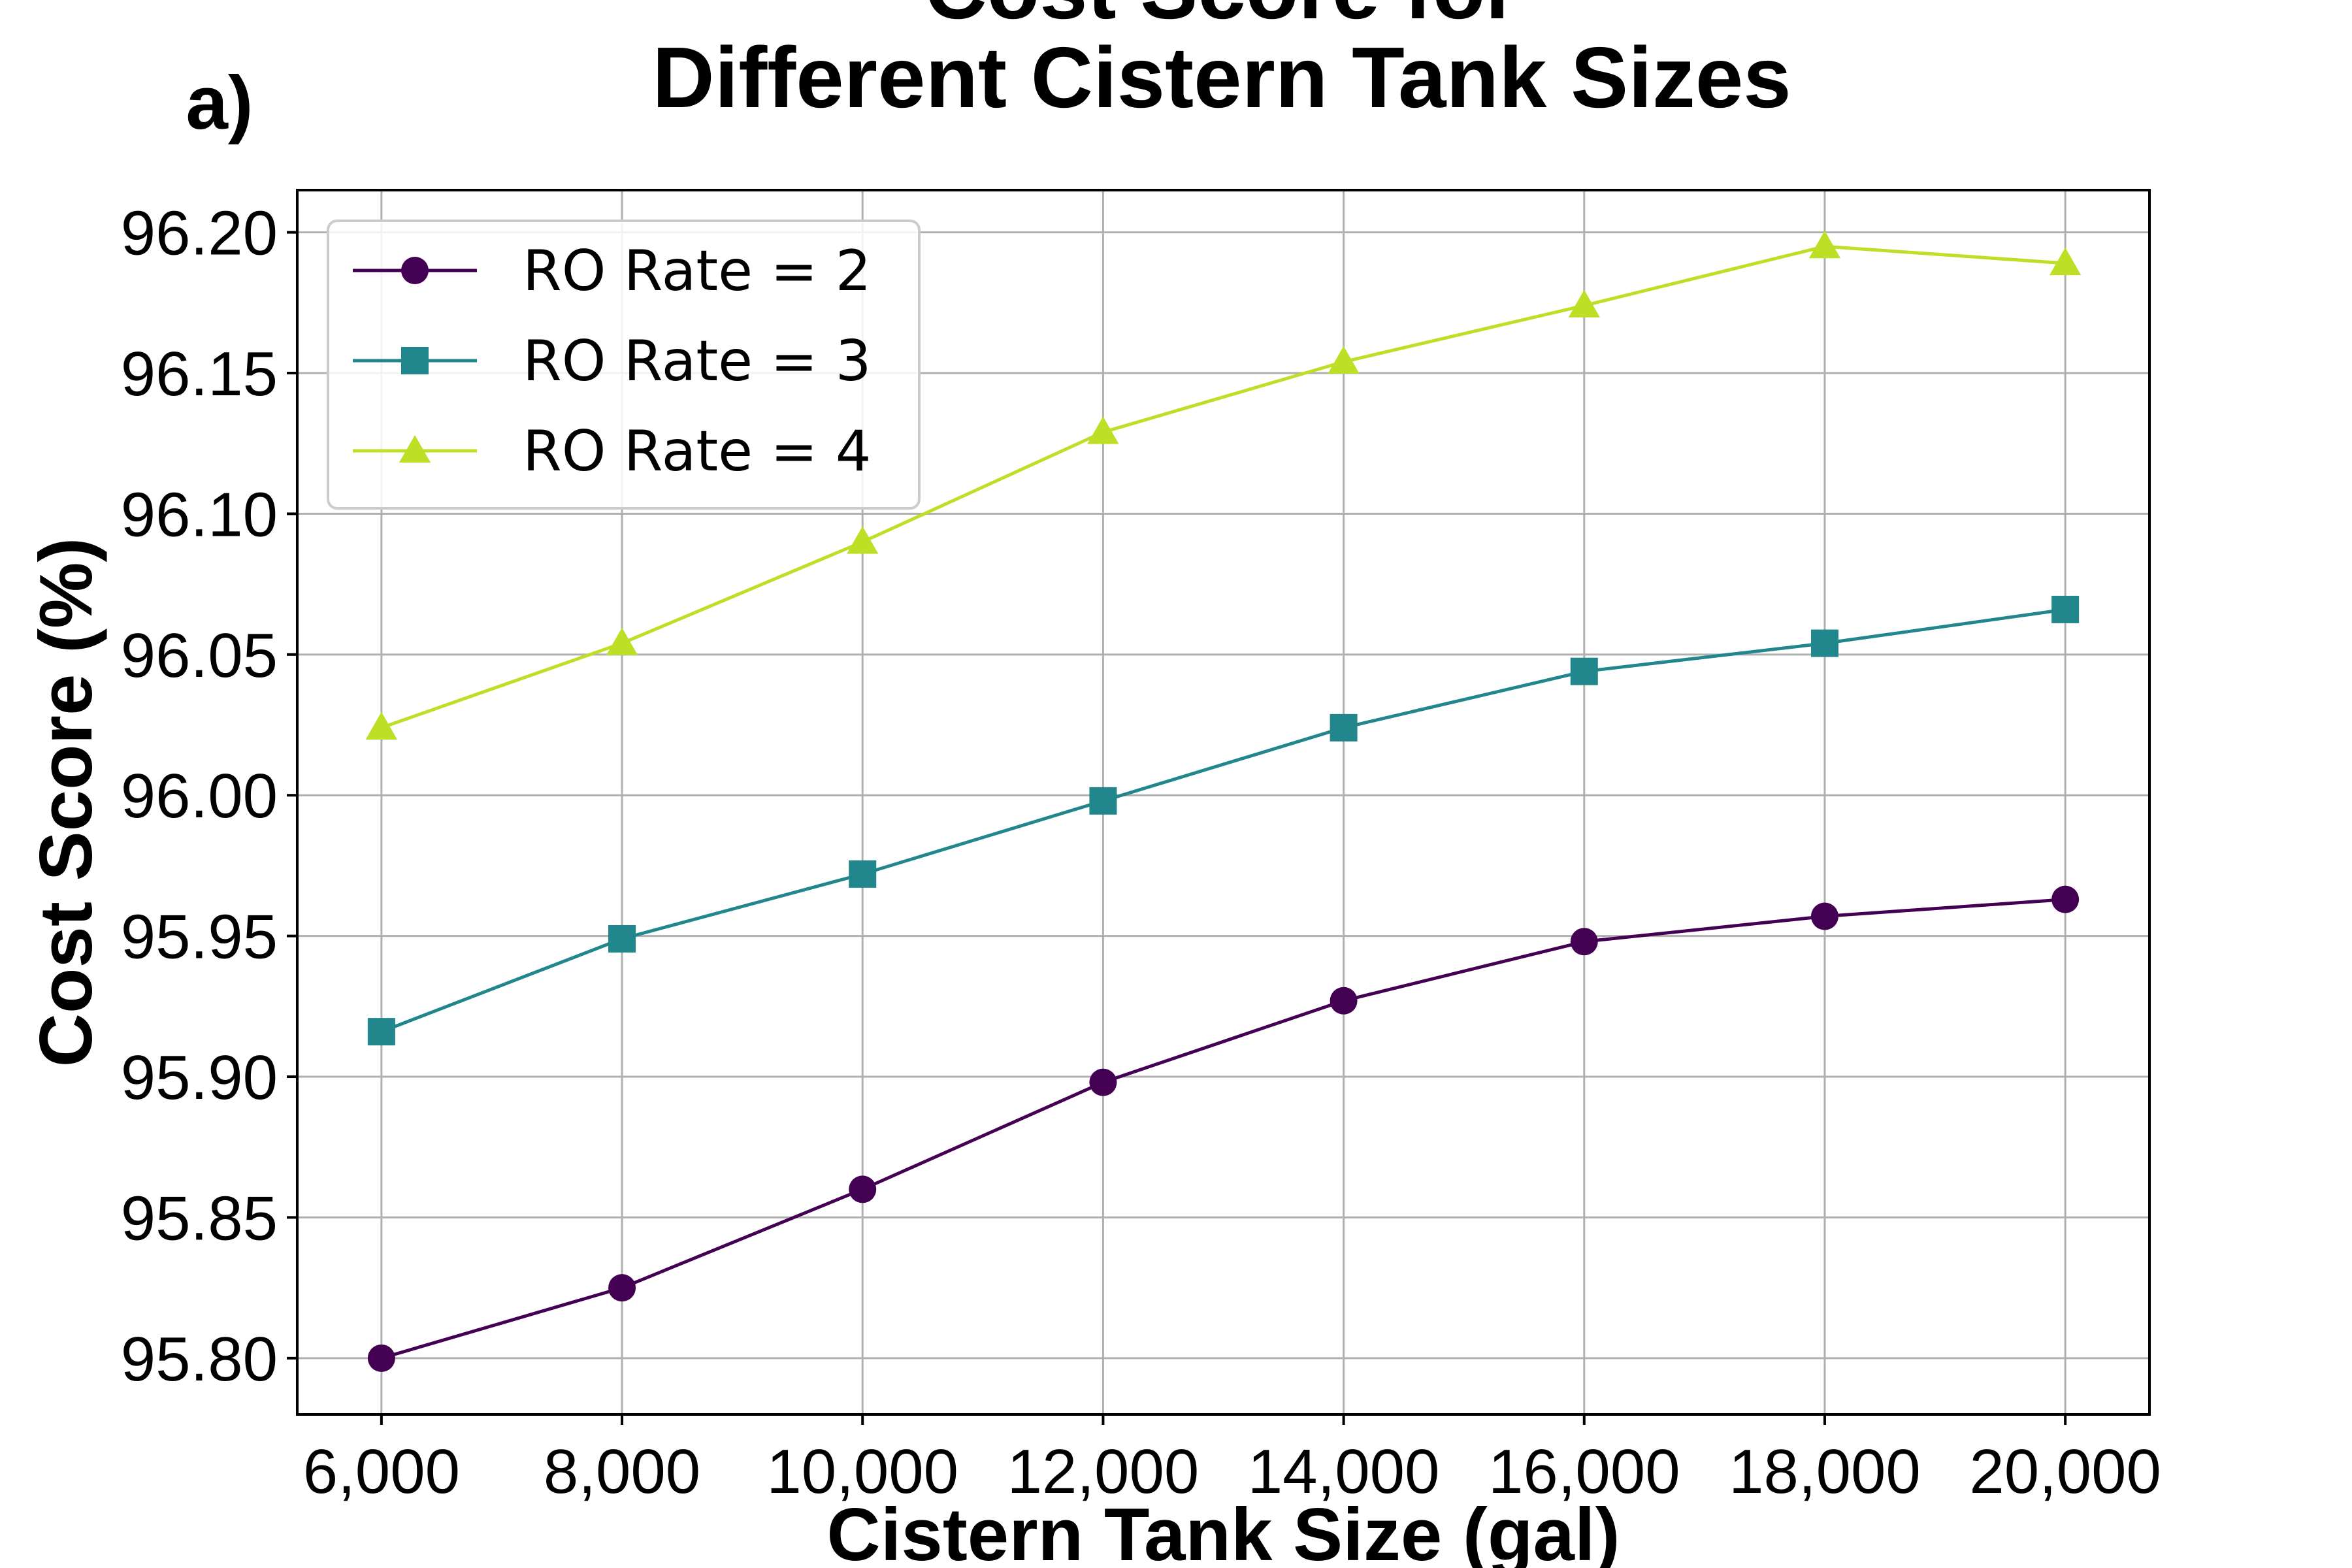 The image size is (2352, 1568). I want to click on x-tick-label: 10,000, so click(862, 1472).